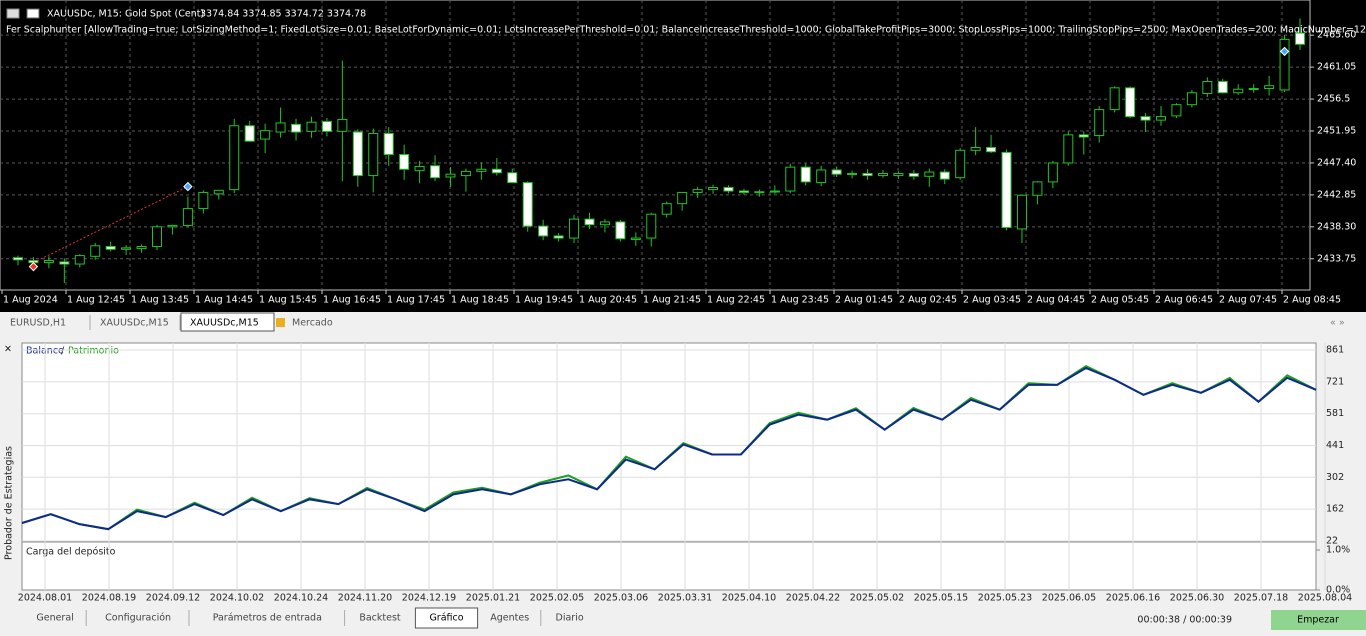 This screenshot has width=1366, height=636. Describe the element at coordinates (312, 323) in the screenshot. I see `chart-tab: Mercado` at that location.